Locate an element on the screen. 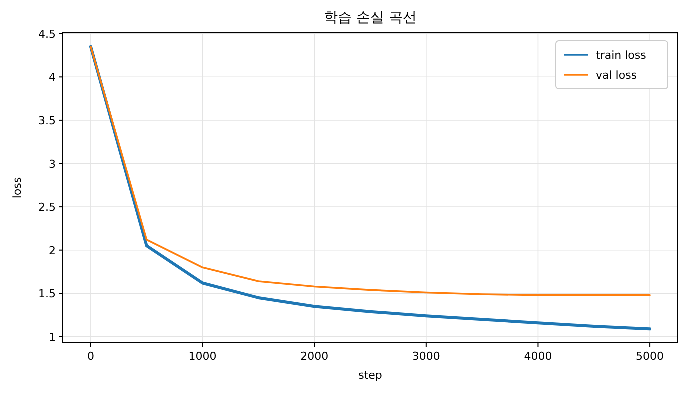  x-tick-label: 1000 is located at coordinates (202, 356).